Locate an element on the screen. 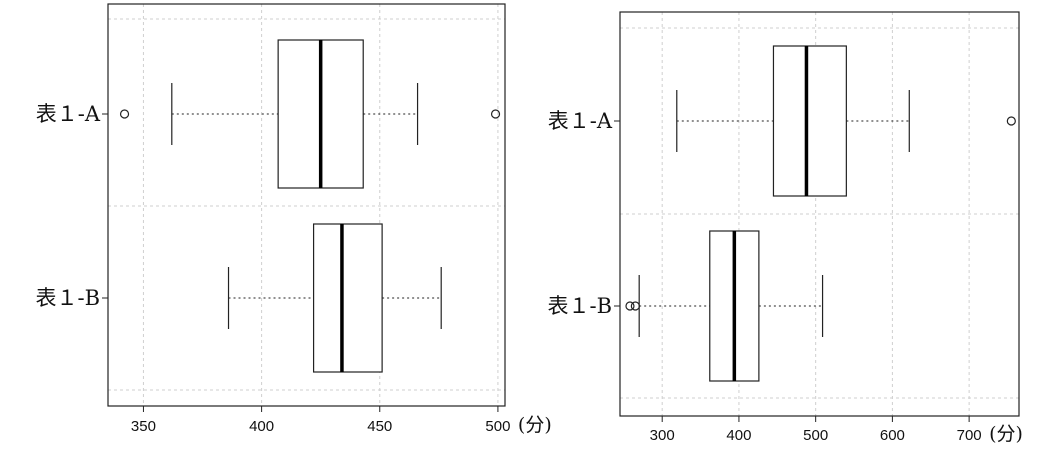  x-tick-label: 300 is located at coordinates (662, 435).